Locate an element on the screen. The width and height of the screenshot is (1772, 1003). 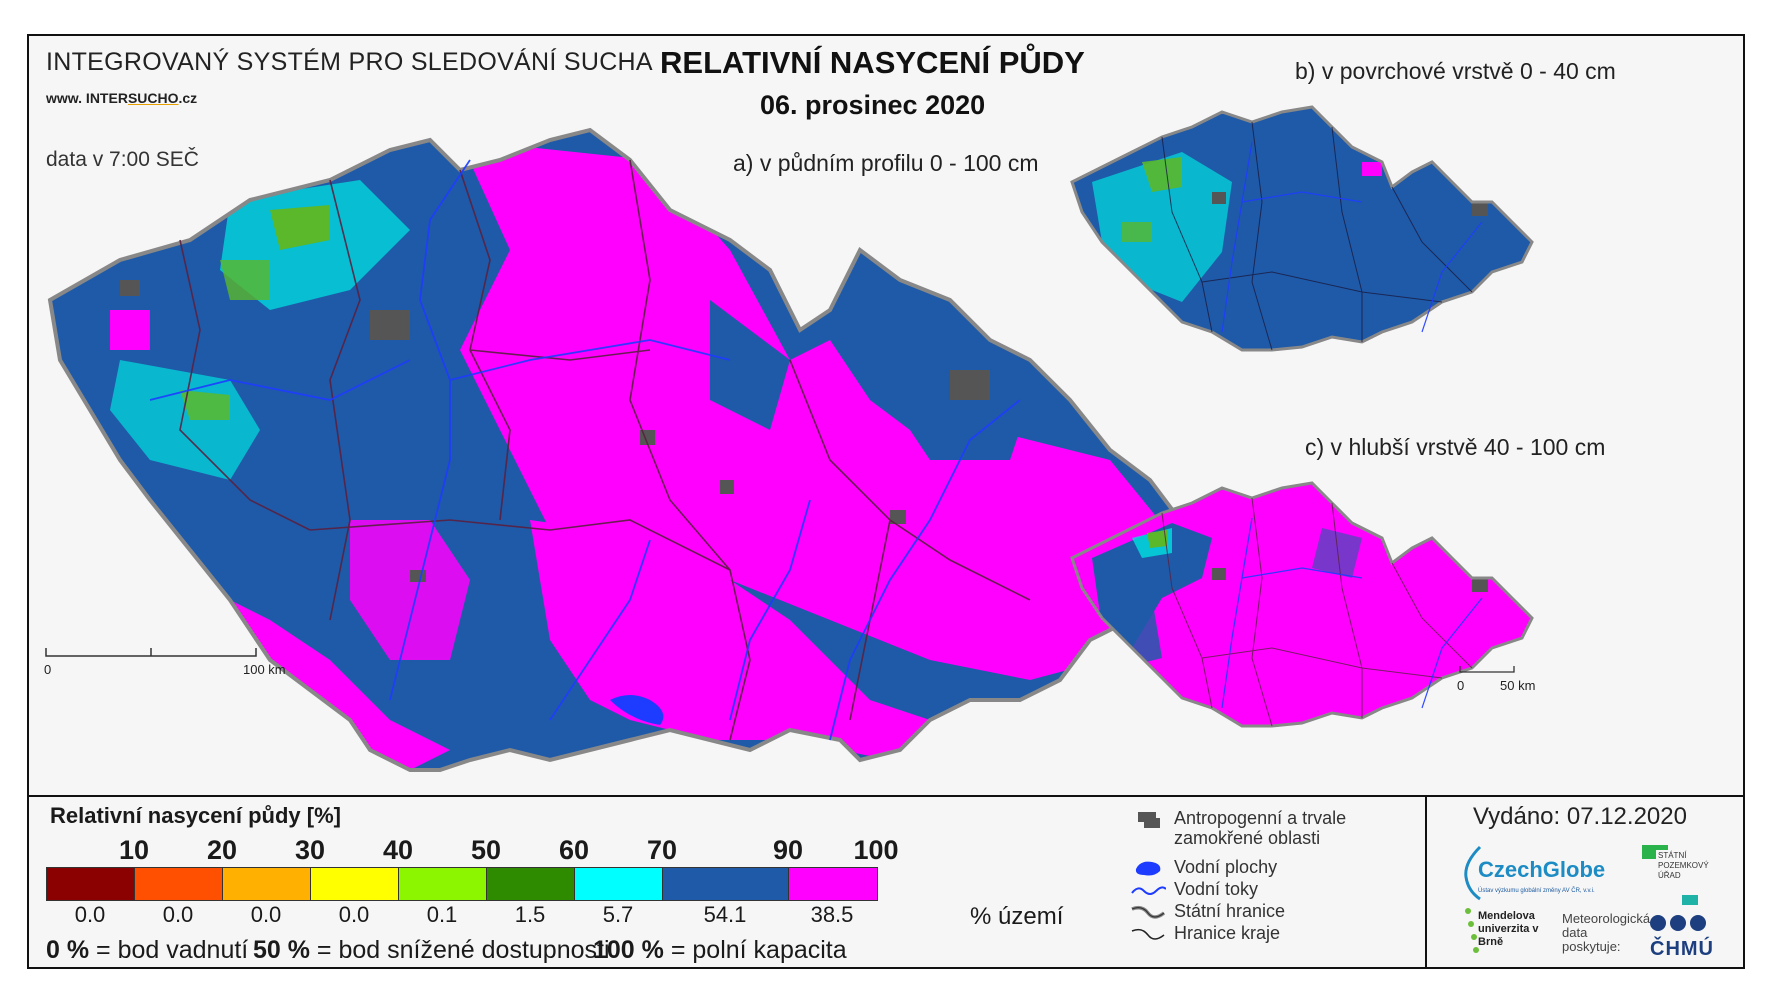
scale-small-zero: 0 is located at coordinates (1461, 685).